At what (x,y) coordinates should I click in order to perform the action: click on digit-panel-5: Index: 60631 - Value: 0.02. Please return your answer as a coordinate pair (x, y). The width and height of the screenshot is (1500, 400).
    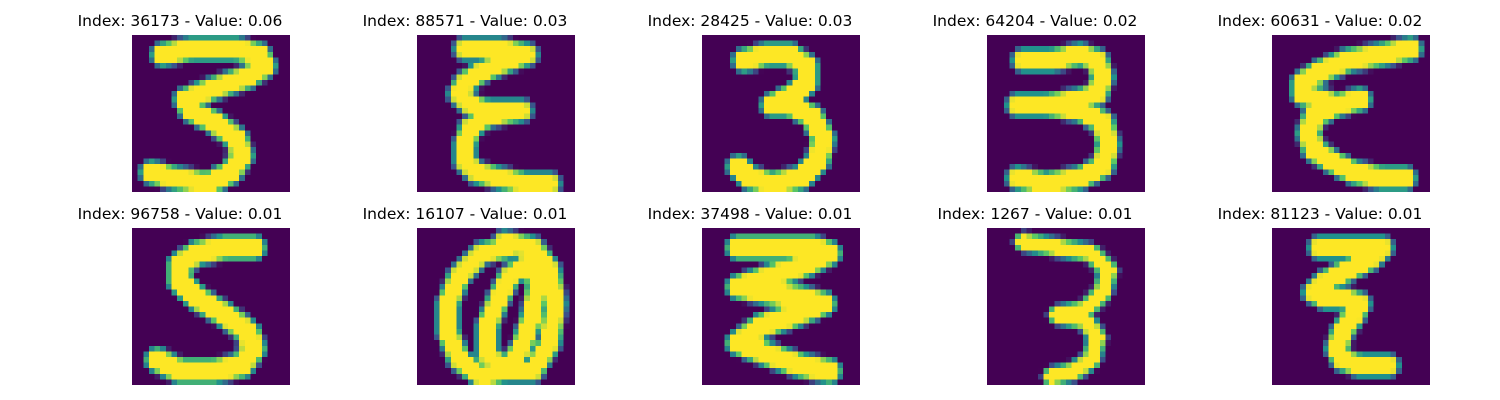
    Looking at the image, I should click on (1320, 96).